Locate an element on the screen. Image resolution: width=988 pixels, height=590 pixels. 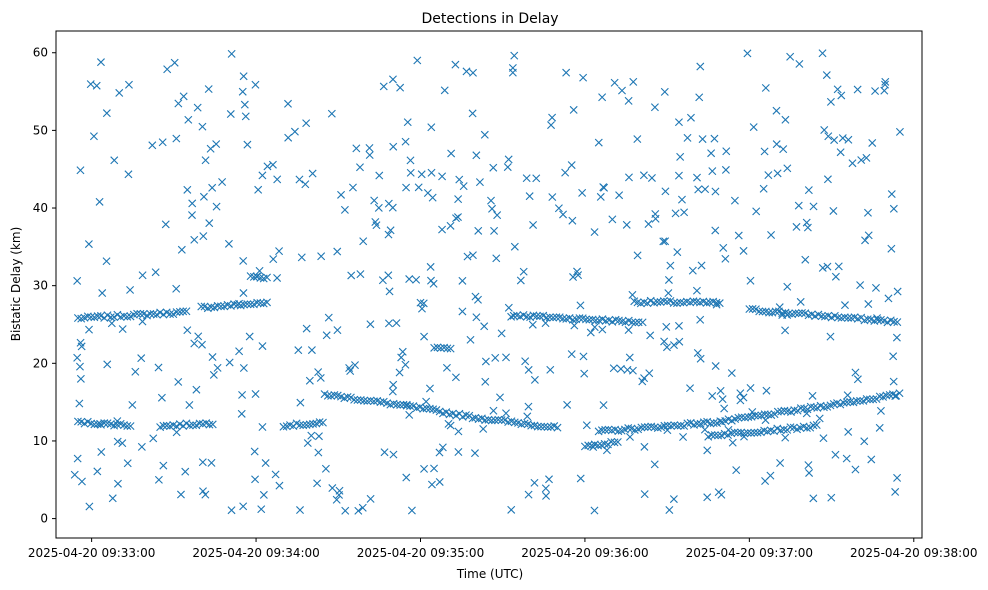
y-tick-label: 50 is located at coordinates (40, 130).